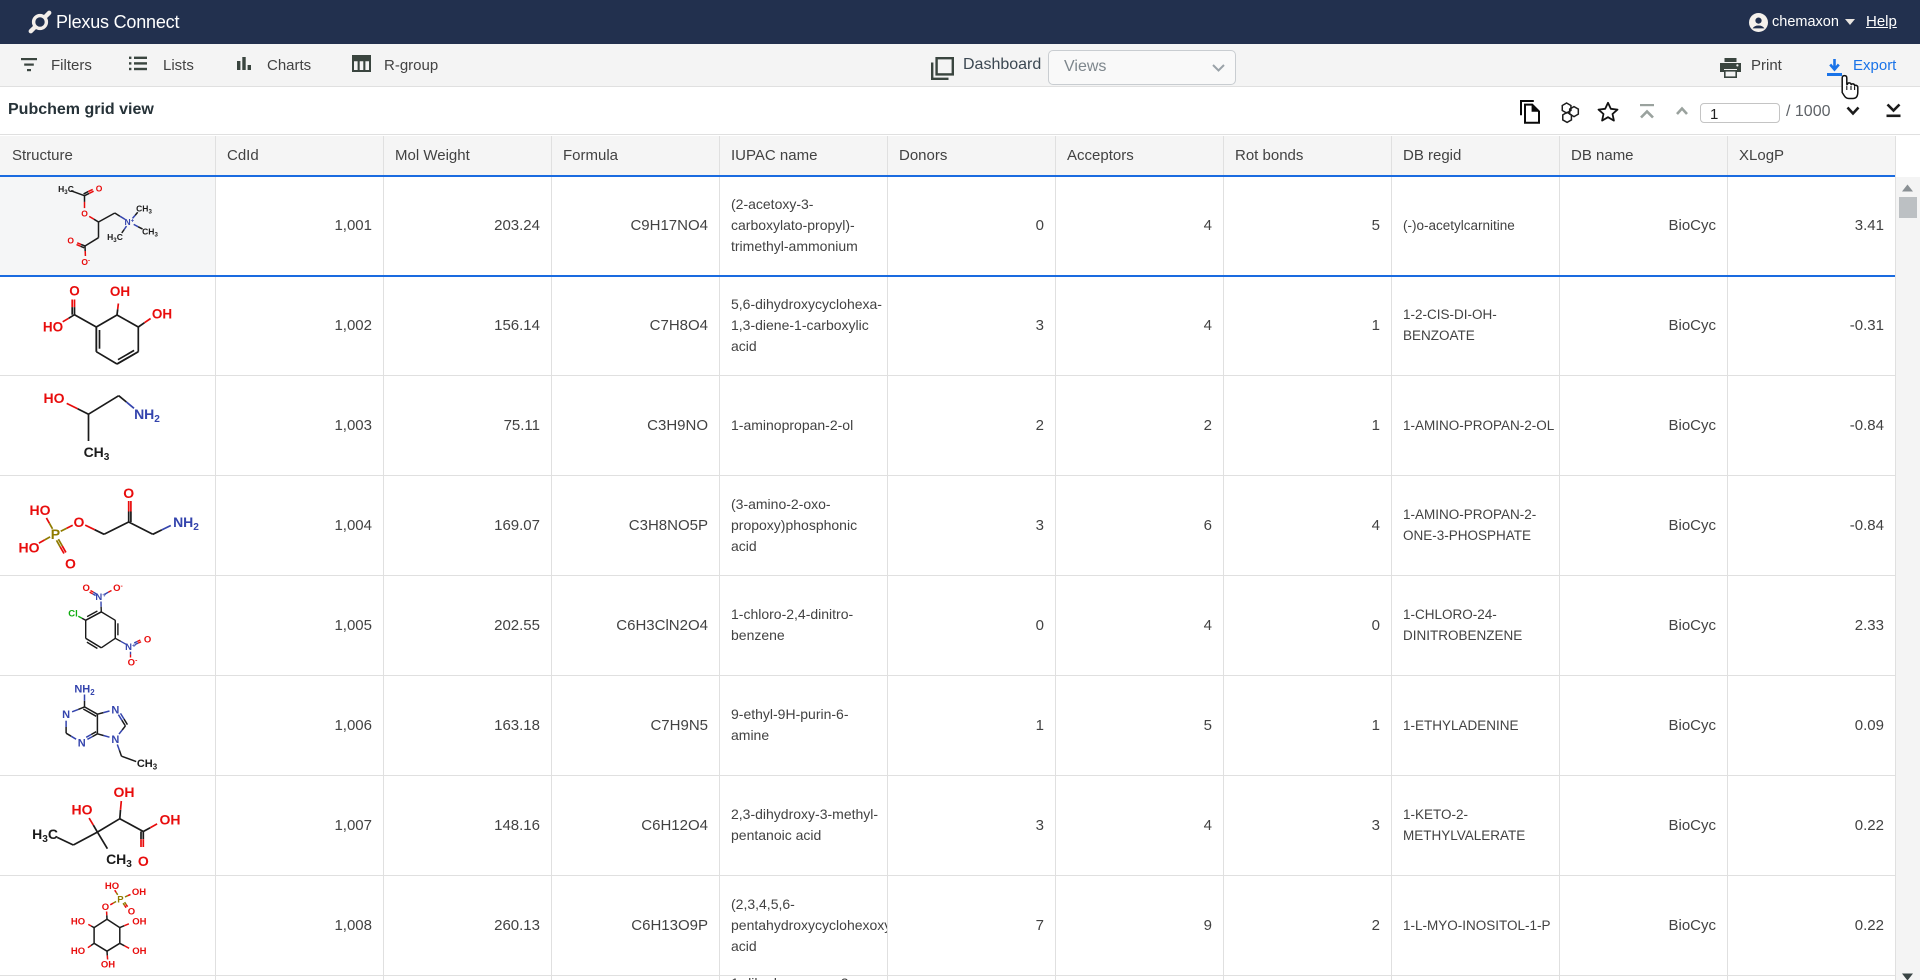  What do you see at coordinates (73, 614) in the screenshot?
I see `svg-text: Cl` at bounding box center [73, 614].